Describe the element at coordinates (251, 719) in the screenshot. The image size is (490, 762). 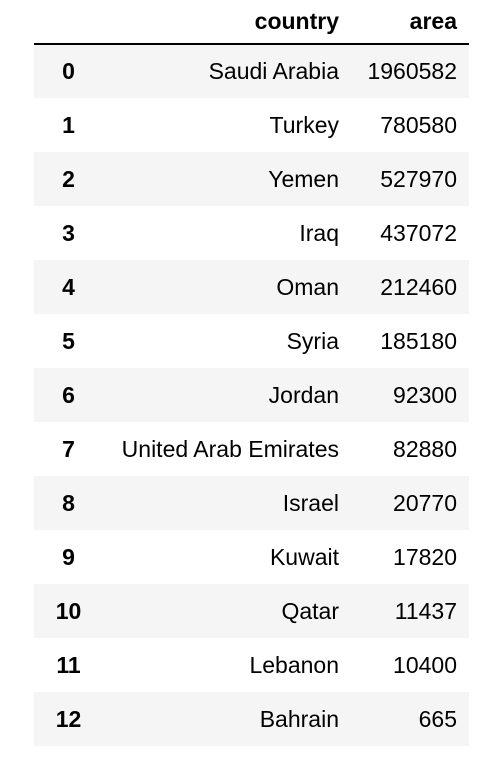
I see `table-row: 12 Bahrain 665` at that location.